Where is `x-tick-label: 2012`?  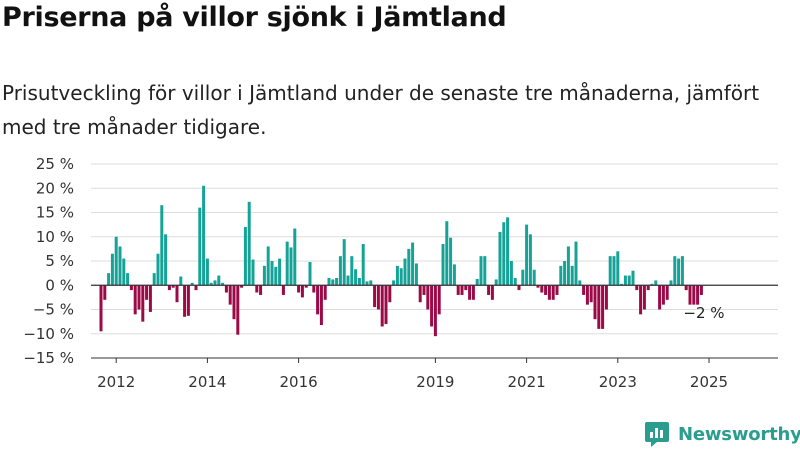 x-tick-label: 2012 is located at coordinates (116, 381).